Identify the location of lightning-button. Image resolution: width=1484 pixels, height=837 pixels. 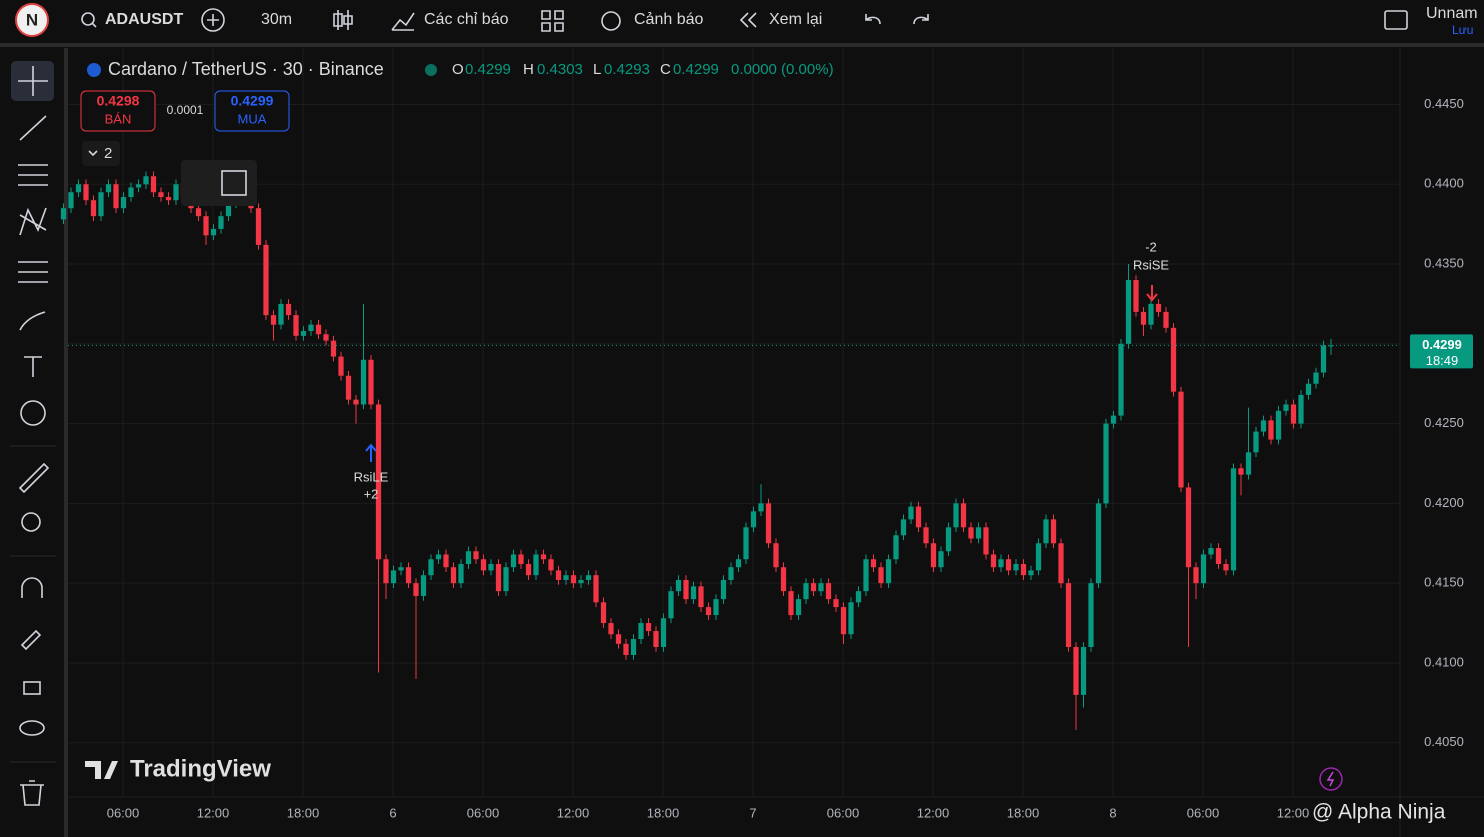
(1331, 779).